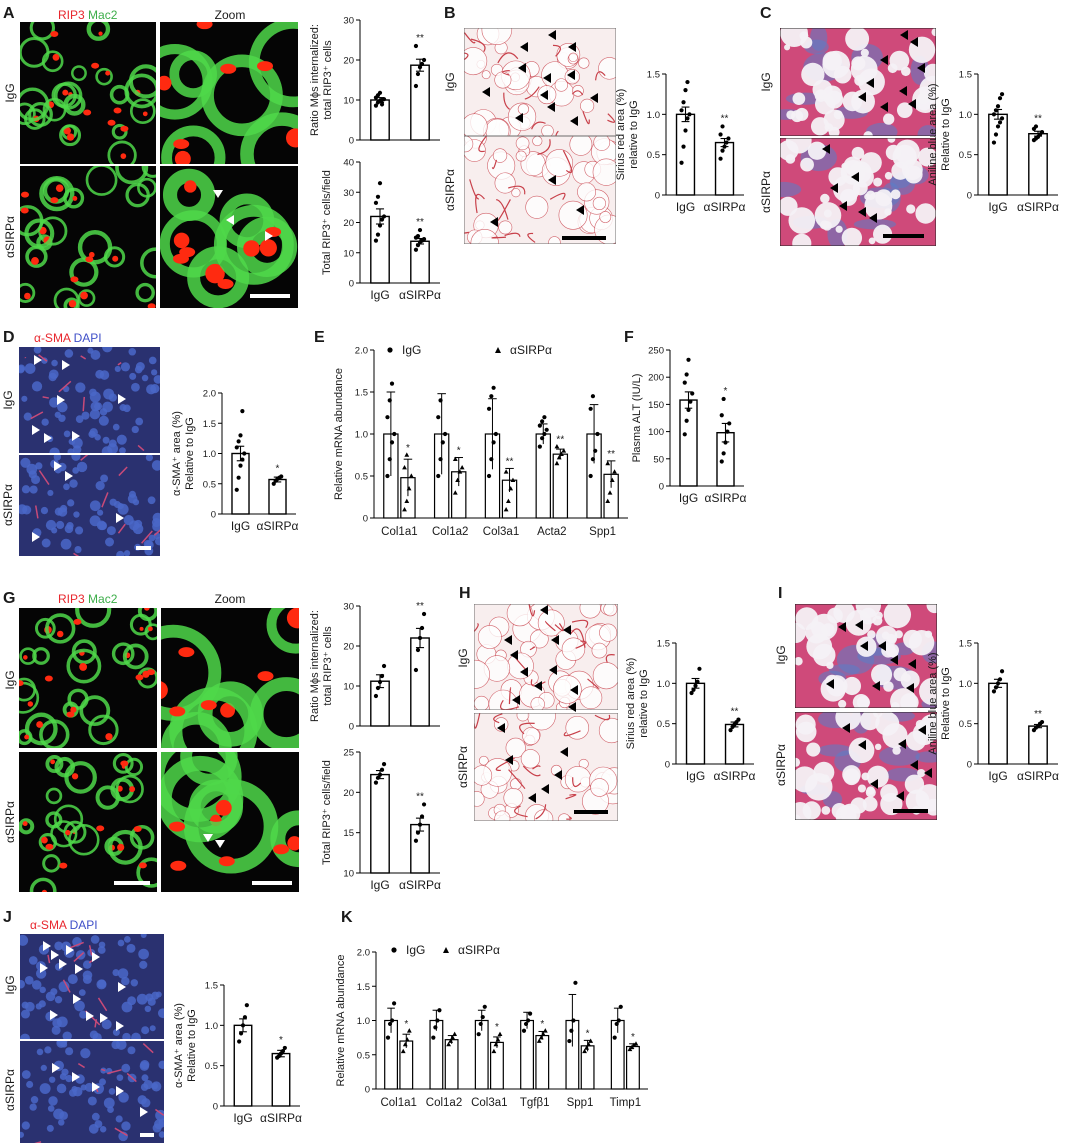 The width and height of the screenshot is (1080, 1147). Describe the element at coordinates (459, 451) in the screenshot. I see `significance-label: *` at that location.